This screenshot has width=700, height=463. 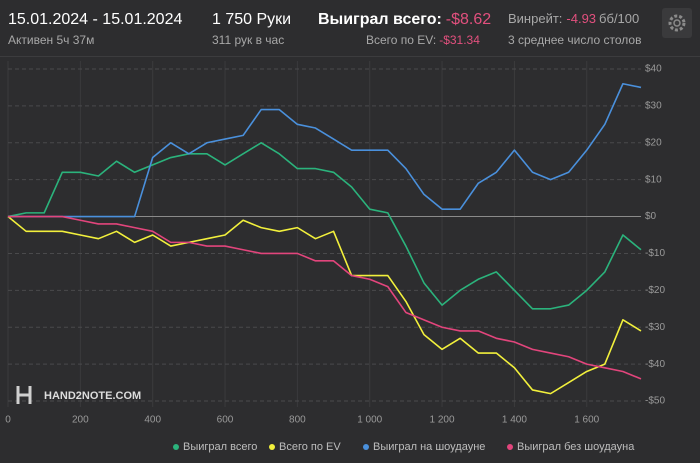 I want to click on won-total: Выиграл всего: -$8.62, so click(x=404, y=19).